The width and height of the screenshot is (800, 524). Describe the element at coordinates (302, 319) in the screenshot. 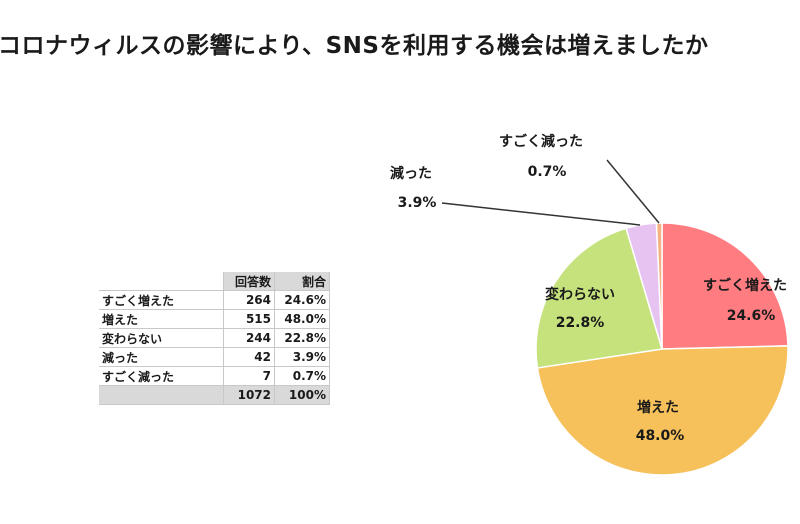

I see `table-cell-share: 48.0%` at that location.